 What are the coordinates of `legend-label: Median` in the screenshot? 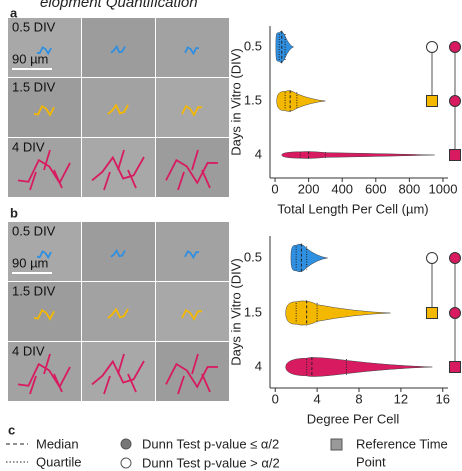 It's located at (57, 443).